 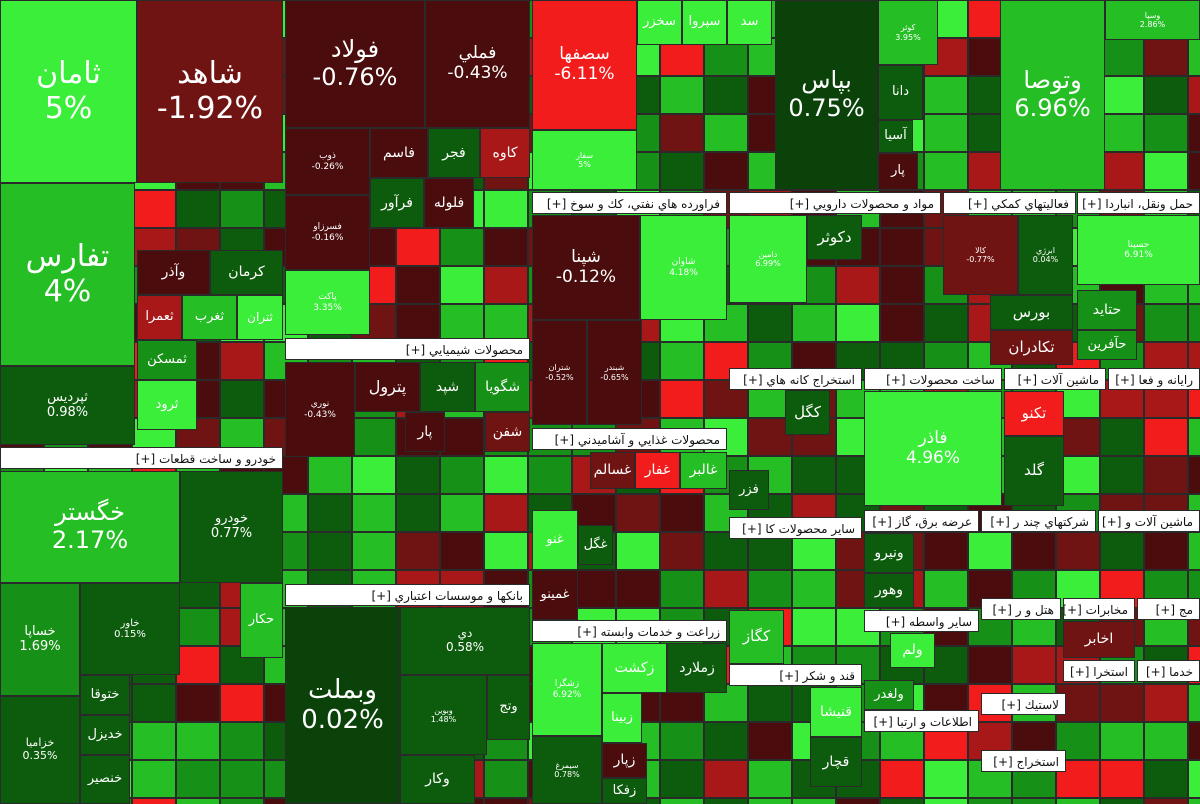 I want to click on stock-tile: فرآور, so click(x=397, y=203).